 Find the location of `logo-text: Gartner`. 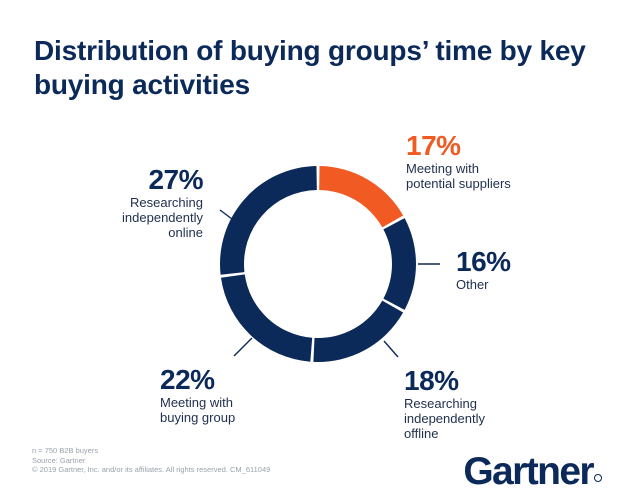

logo-text: Gartner is located at coordinates (528, 471).